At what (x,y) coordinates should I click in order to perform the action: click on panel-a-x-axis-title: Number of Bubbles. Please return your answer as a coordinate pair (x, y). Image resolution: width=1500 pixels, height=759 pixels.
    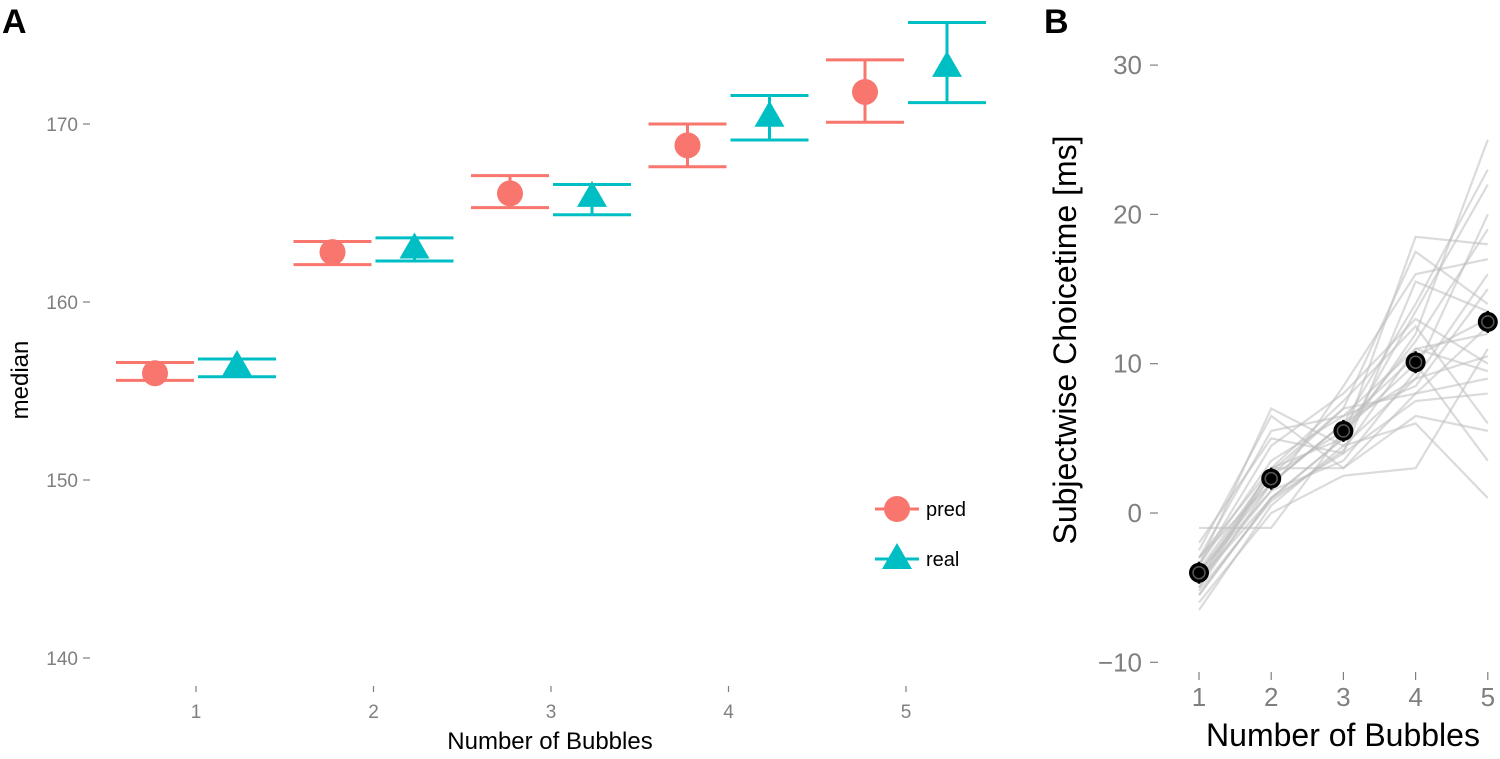
    Looking at the image, I should click on (549, 741).